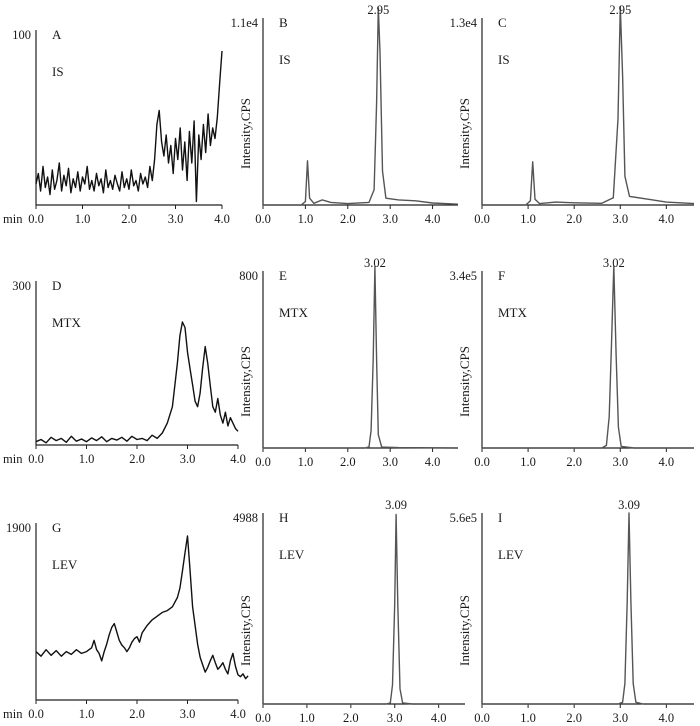  What do you see at coordinates (57, 34) in the screenshot?
I see `panel-letter: A` at bounding box center [57, 34].